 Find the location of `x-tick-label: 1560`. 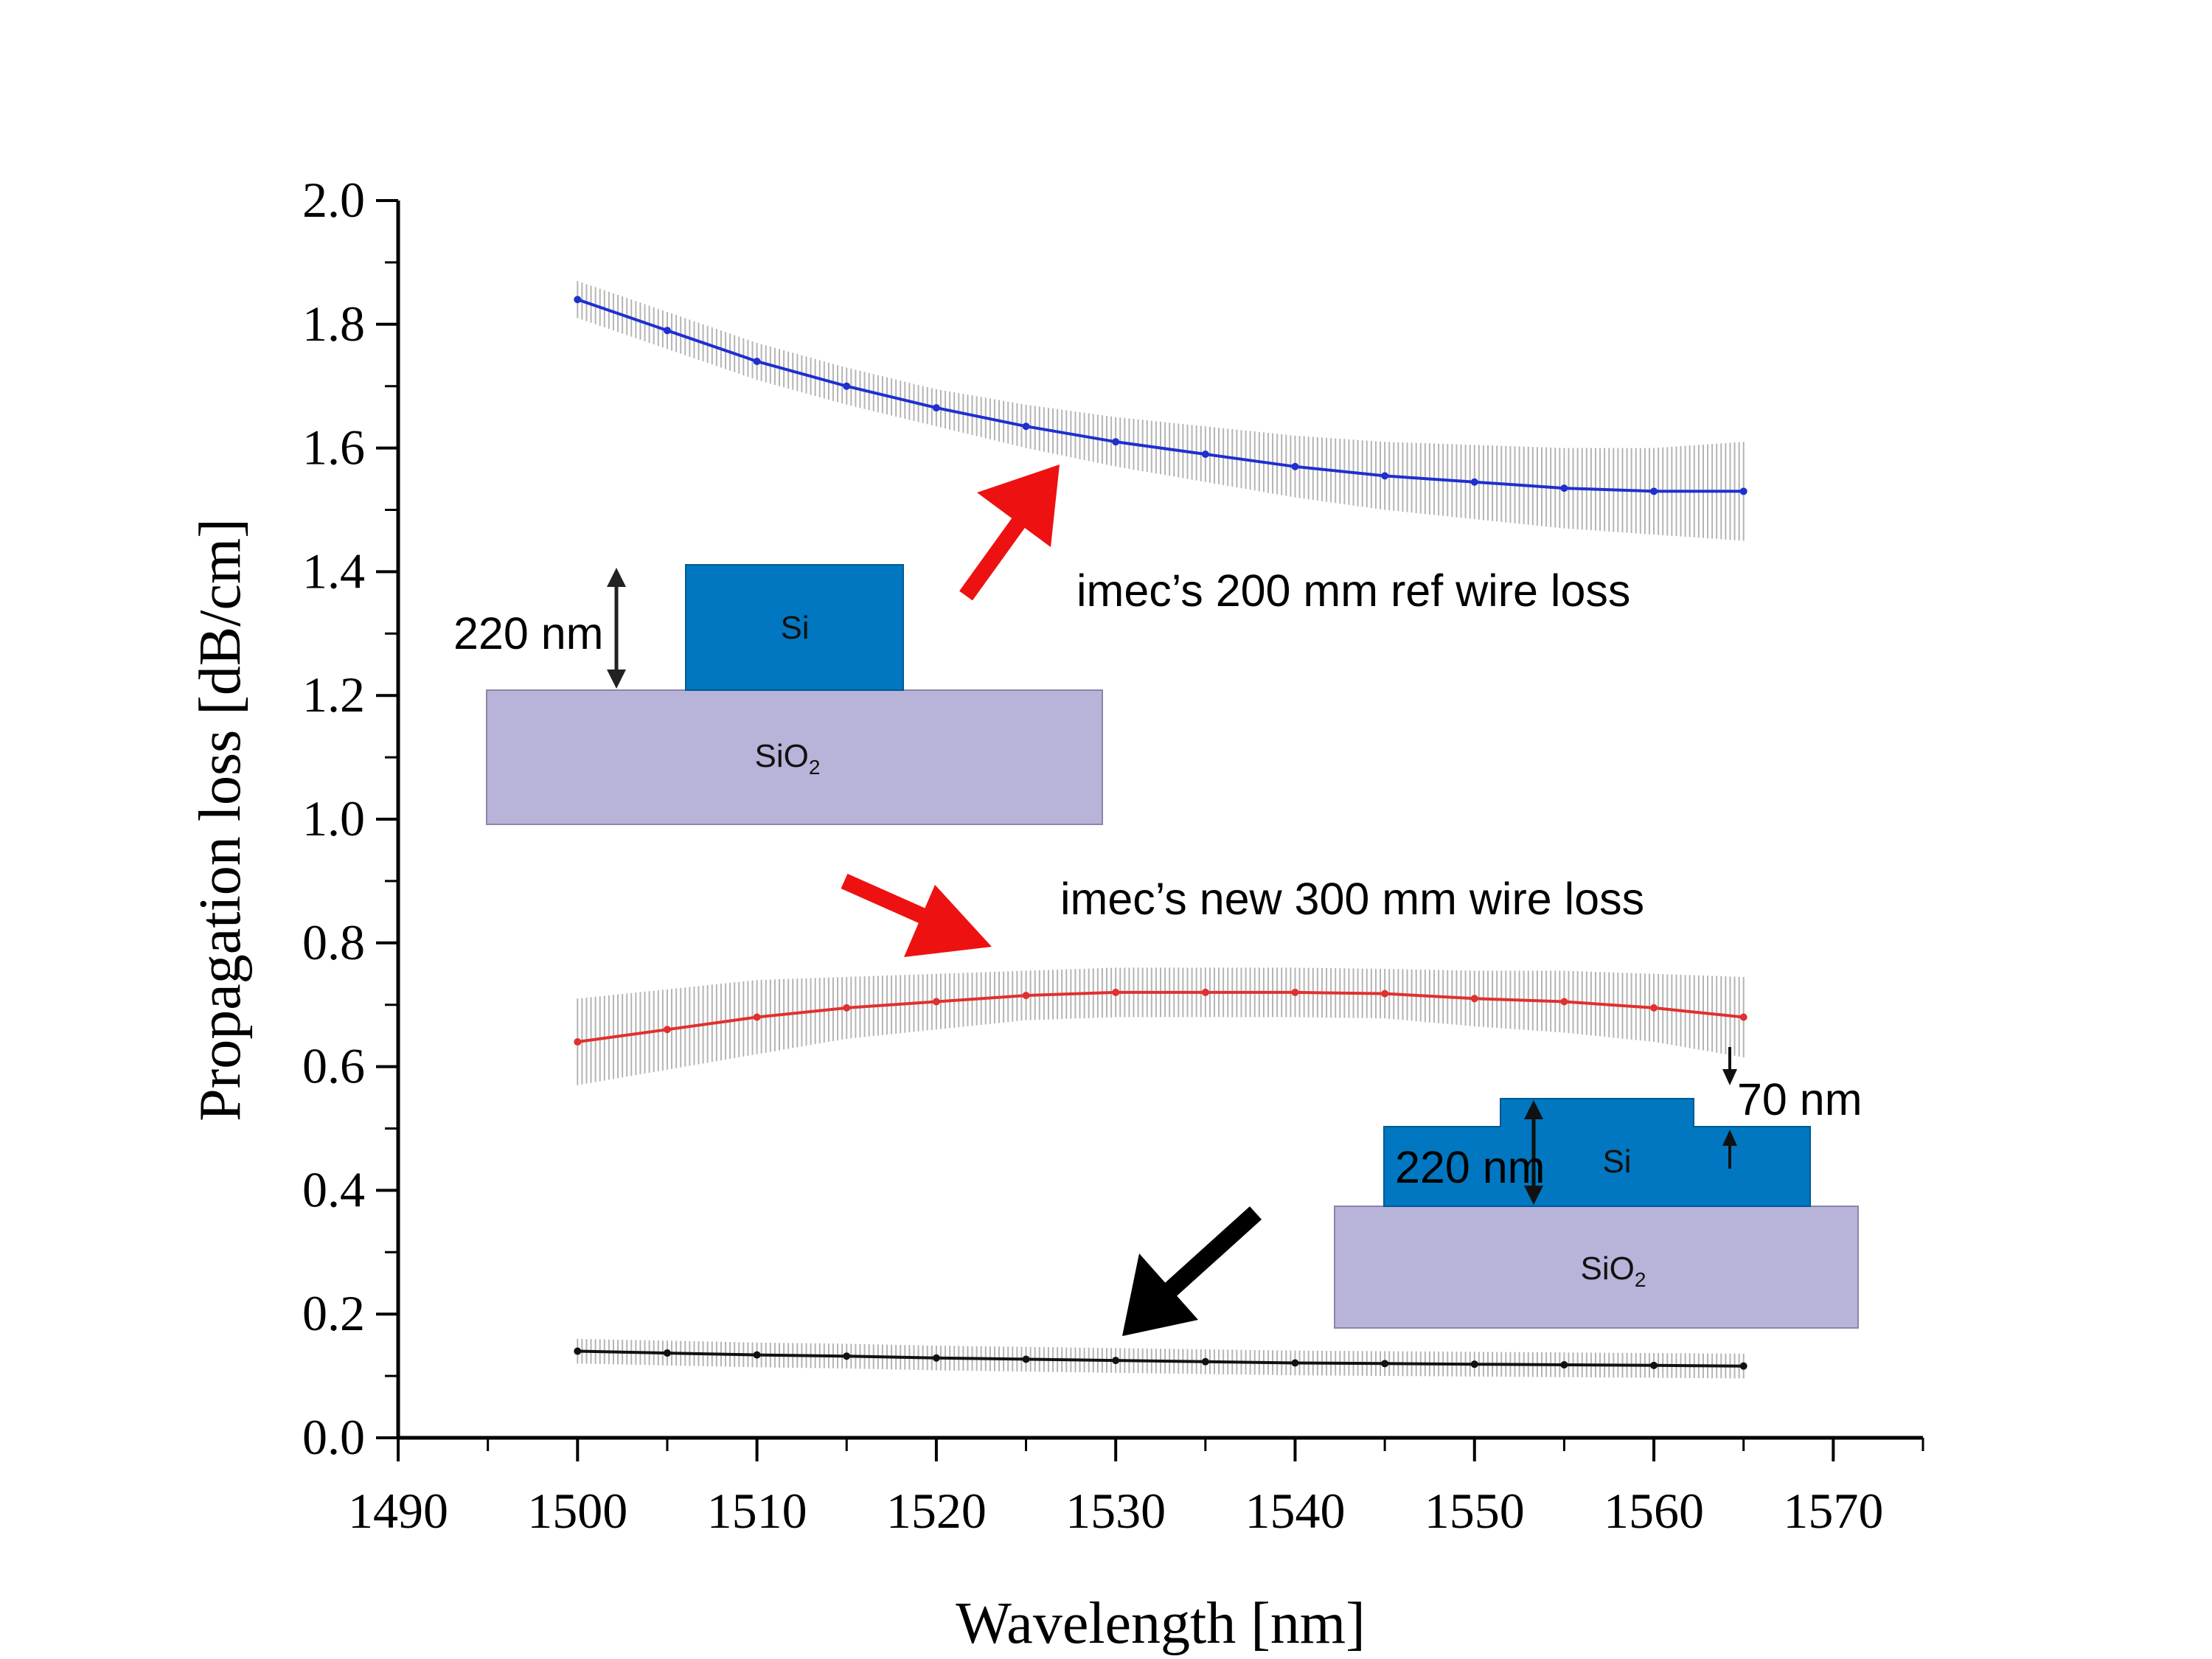

x-tick-label: 1560 is located at coordinates (1654, 1511).